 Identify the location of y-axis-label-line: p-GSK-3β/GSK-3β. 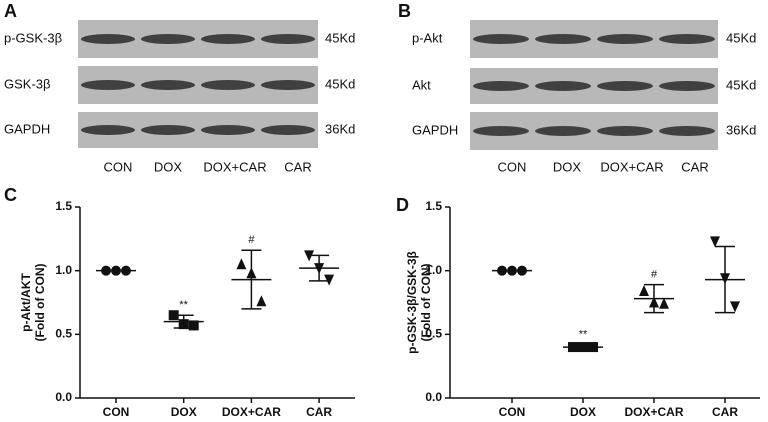
(412, 302).